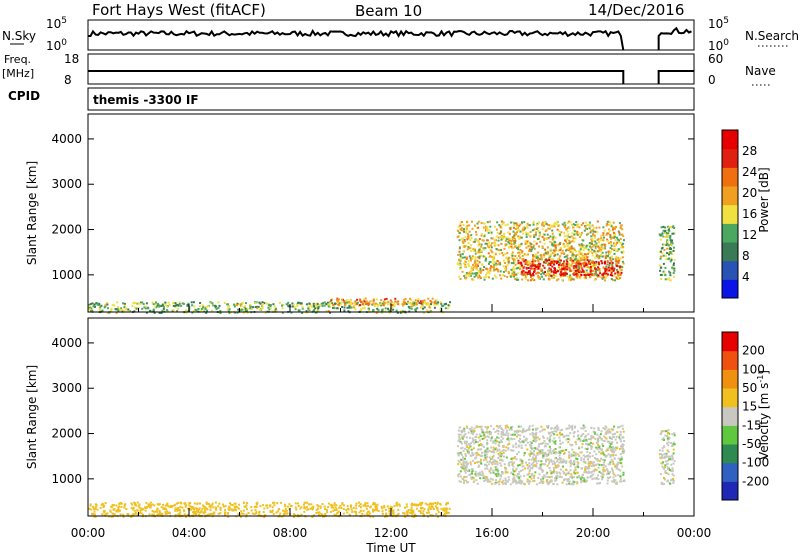 This screenshot has width=800, height=554. I want to click on power-colorbar-tick: 20, so click(749, 193).